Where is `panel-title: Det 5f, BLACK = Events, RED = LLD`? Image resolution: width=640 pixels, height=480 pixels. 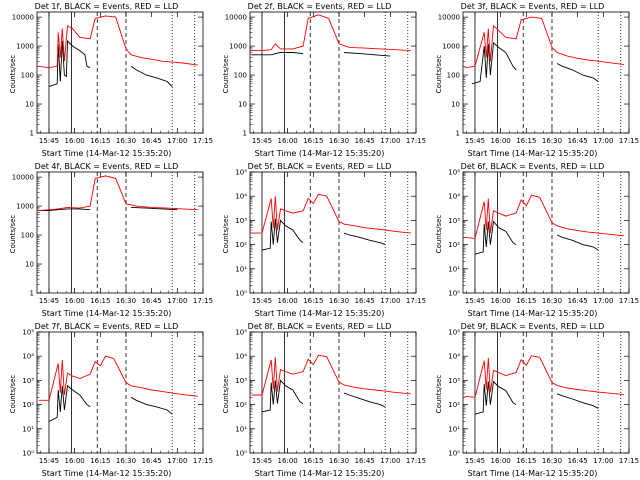 panel-title: Det 5f, BLACK = Events, RED = LLD is located at coordinates (319, 166).